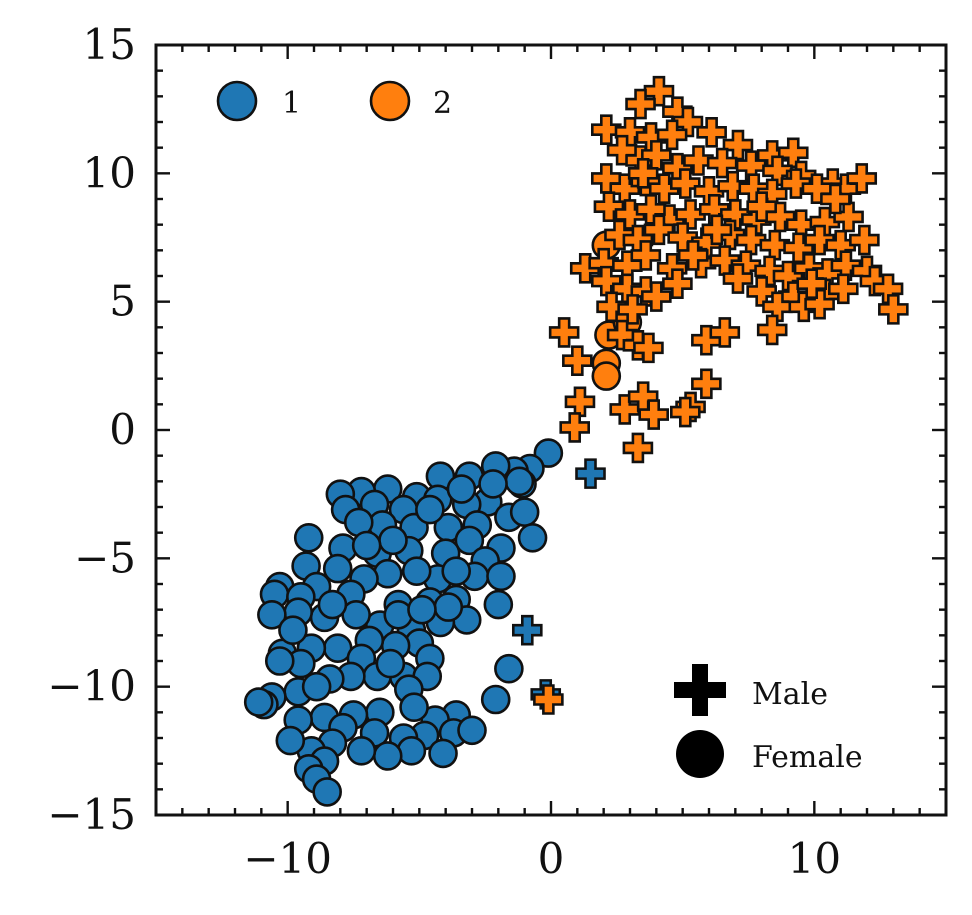  I want to click on legend-label-male: Male, so click(790, 694).